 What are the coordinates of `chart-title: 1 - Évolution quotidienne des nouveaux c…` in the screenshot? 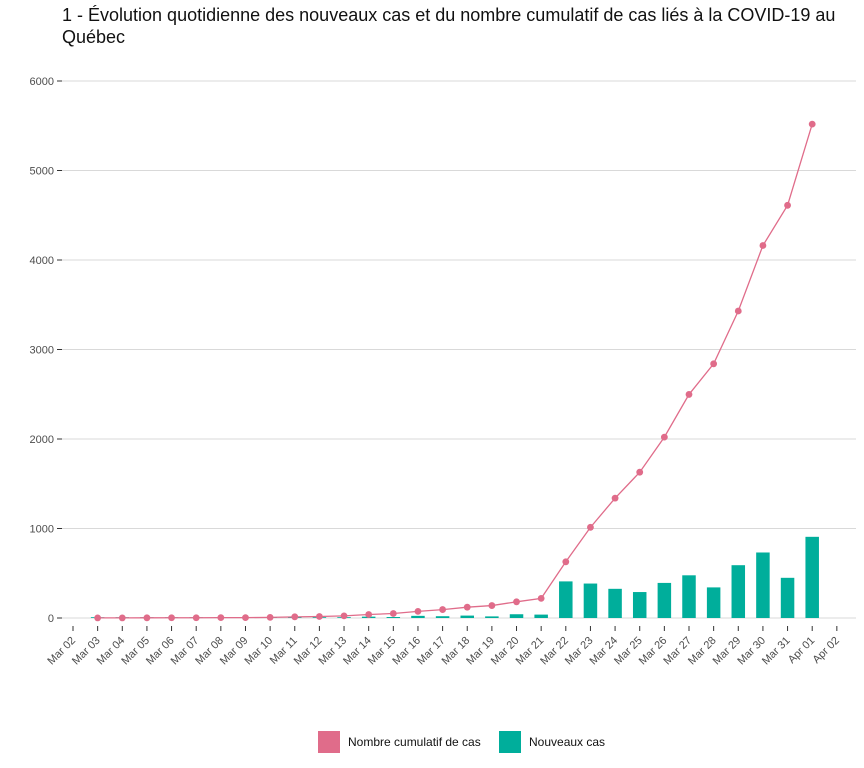 It's located at (449, 26).